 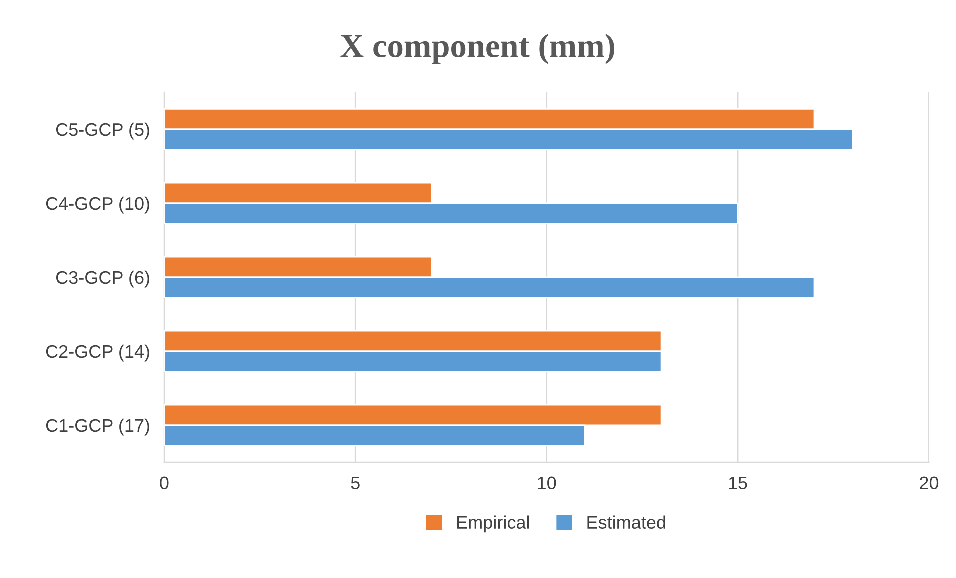 What do you see at coordinates (355, 483) in the screenshot?
I see `x-tick-label: 5` at bounding box center [355, 483].